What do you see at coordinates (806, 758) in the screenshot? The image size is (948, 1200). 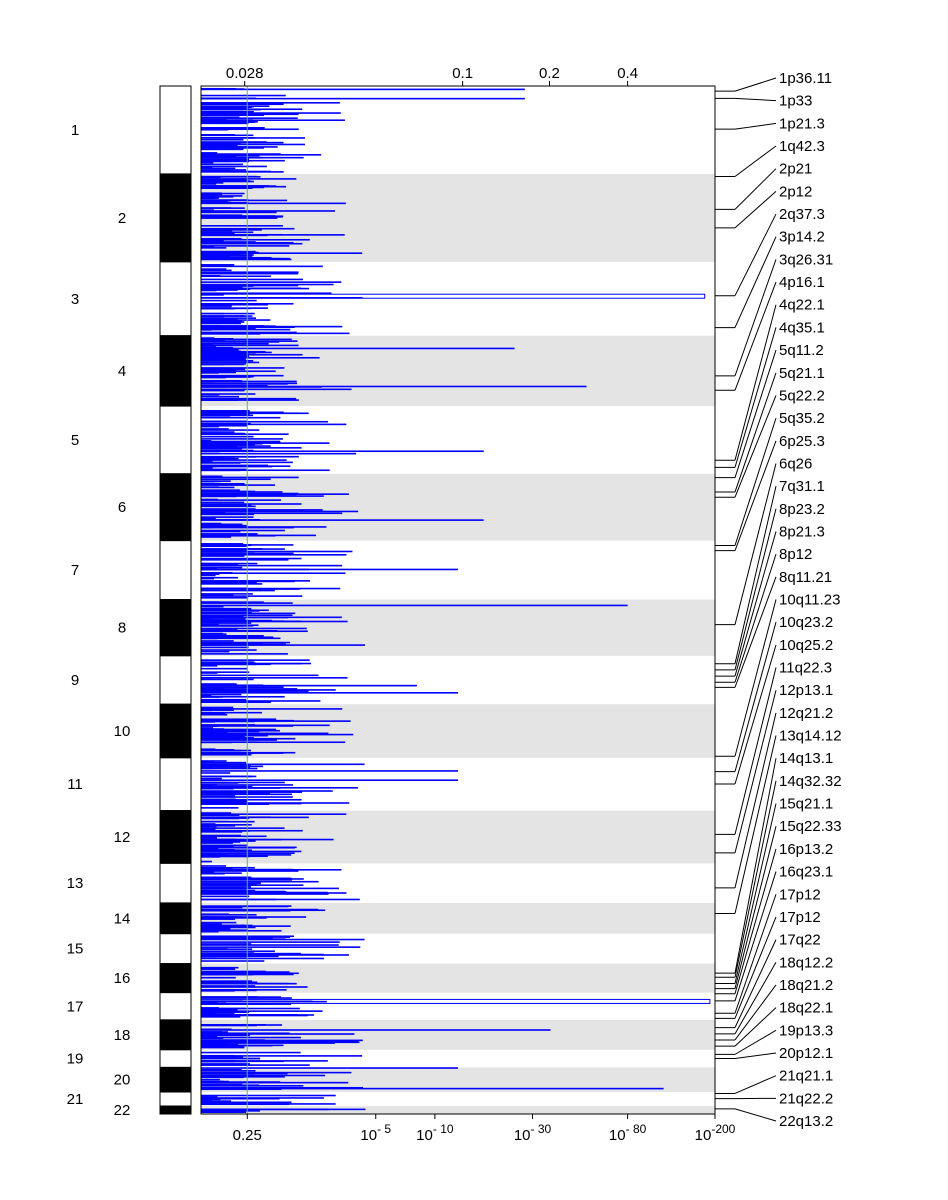 I see `peak-label: 14q13.1` at bounding box center [806, 758].